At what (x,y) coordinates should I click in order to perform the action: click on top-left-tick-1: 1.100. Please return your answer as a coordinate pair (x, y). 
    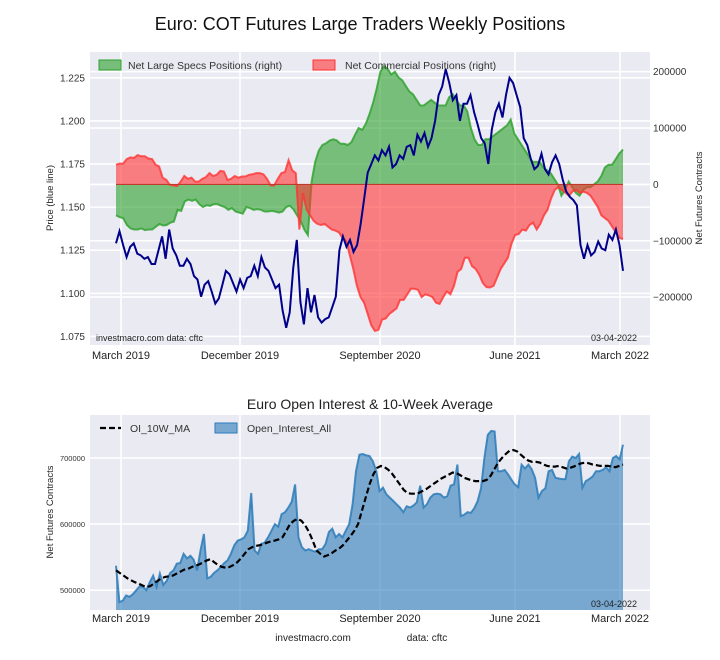
    Looking at the image, I should click on (72, 294).